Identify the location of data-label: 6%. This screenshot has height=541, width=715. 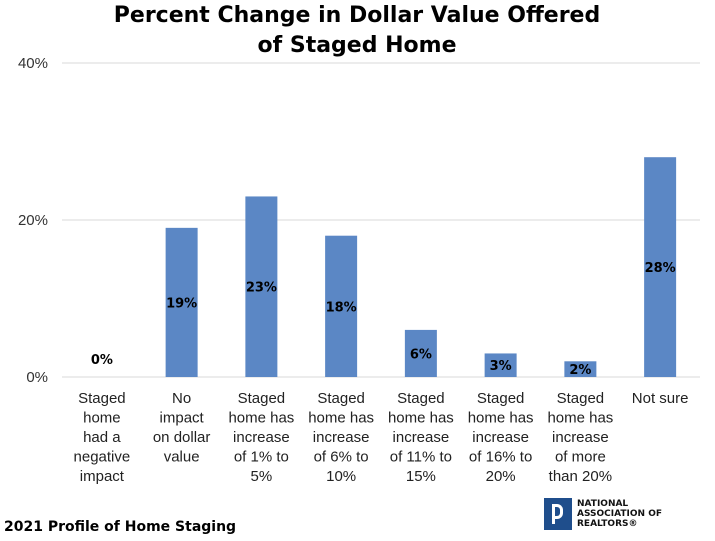
(421, 354).